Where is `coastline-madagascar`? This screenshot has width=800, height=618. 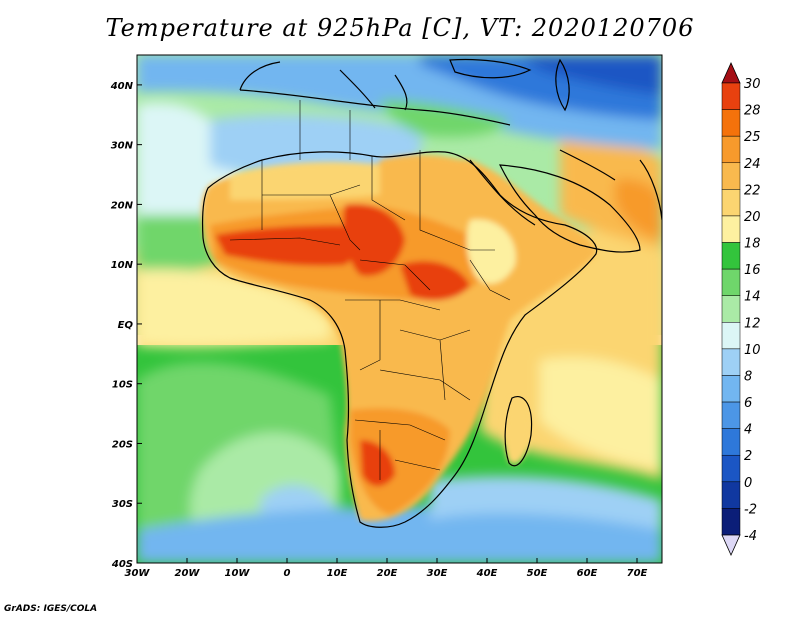
coastline-madagascar is located at coordinates (518, 431).